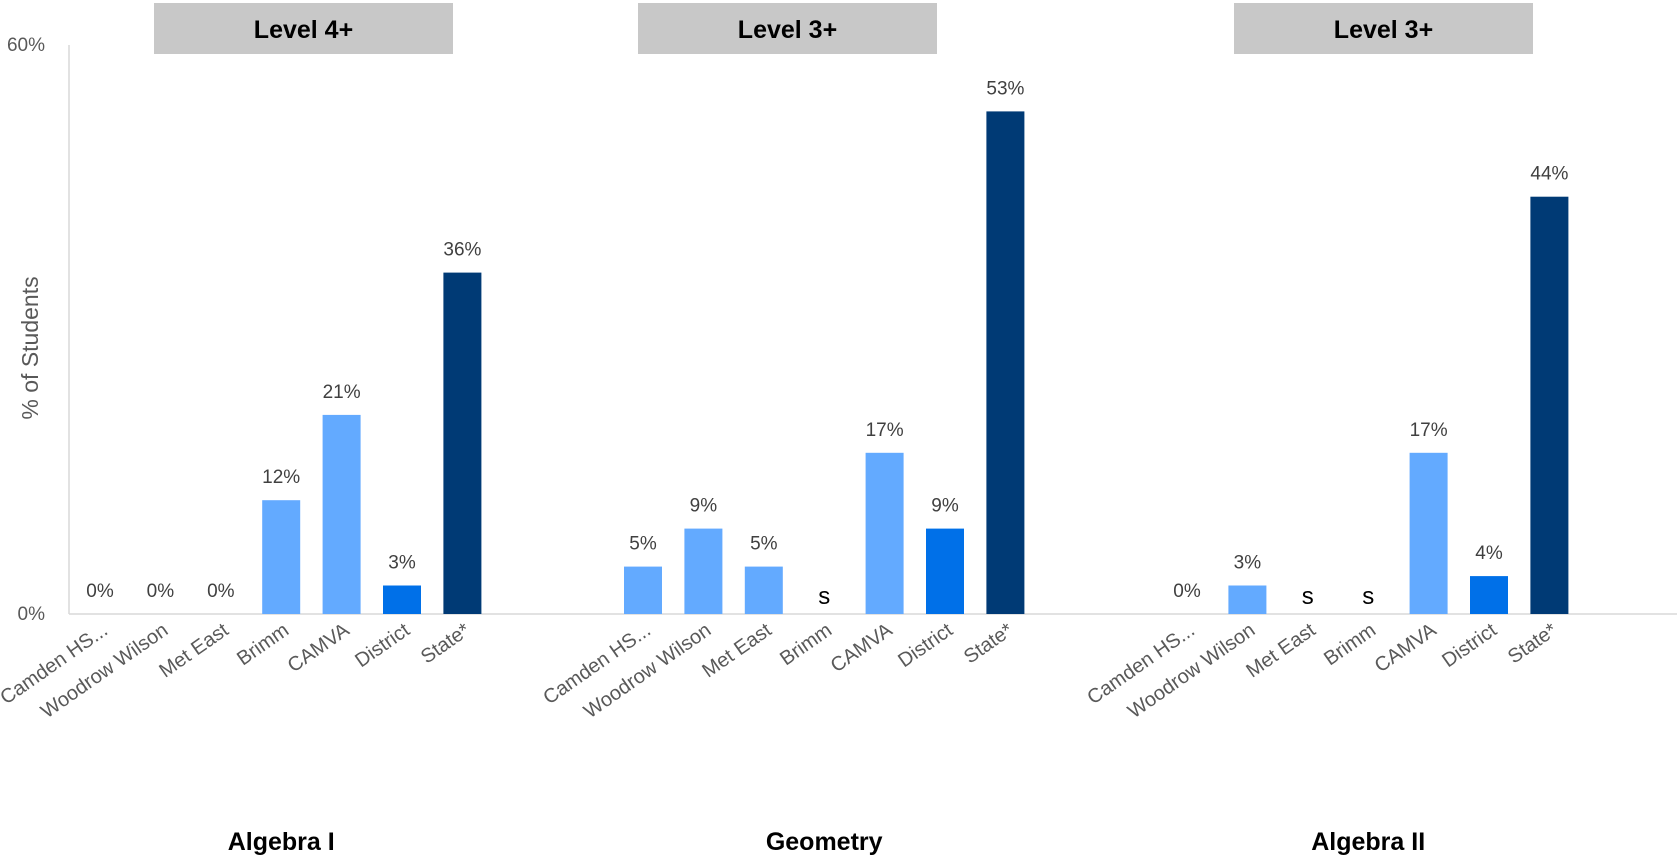 The width and height of the screenshot is (1677, 865). What do you see at coordinates (462, 250) in the screenshot?
I see `data-label: 36%` at bounding box center [462, 250].